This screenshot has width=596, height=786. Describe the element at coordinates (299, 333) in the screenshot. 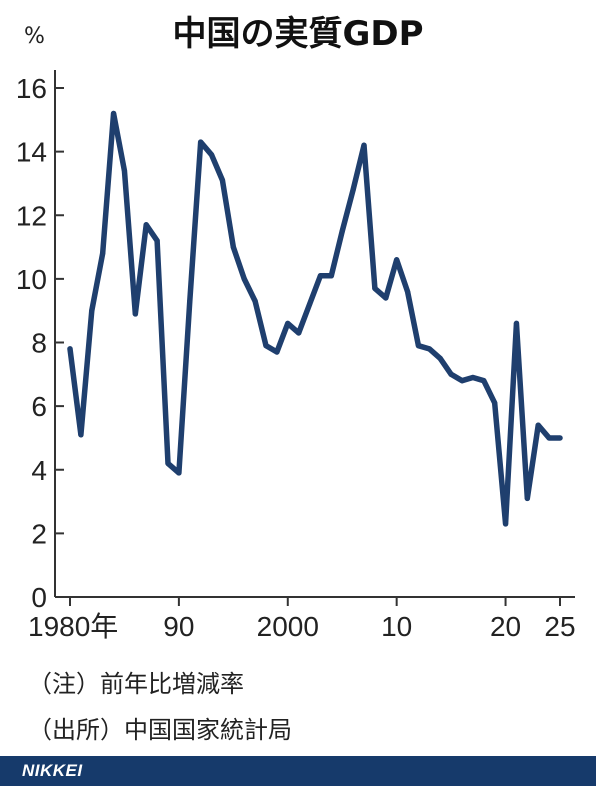

I see `data-point-2001` at that location.